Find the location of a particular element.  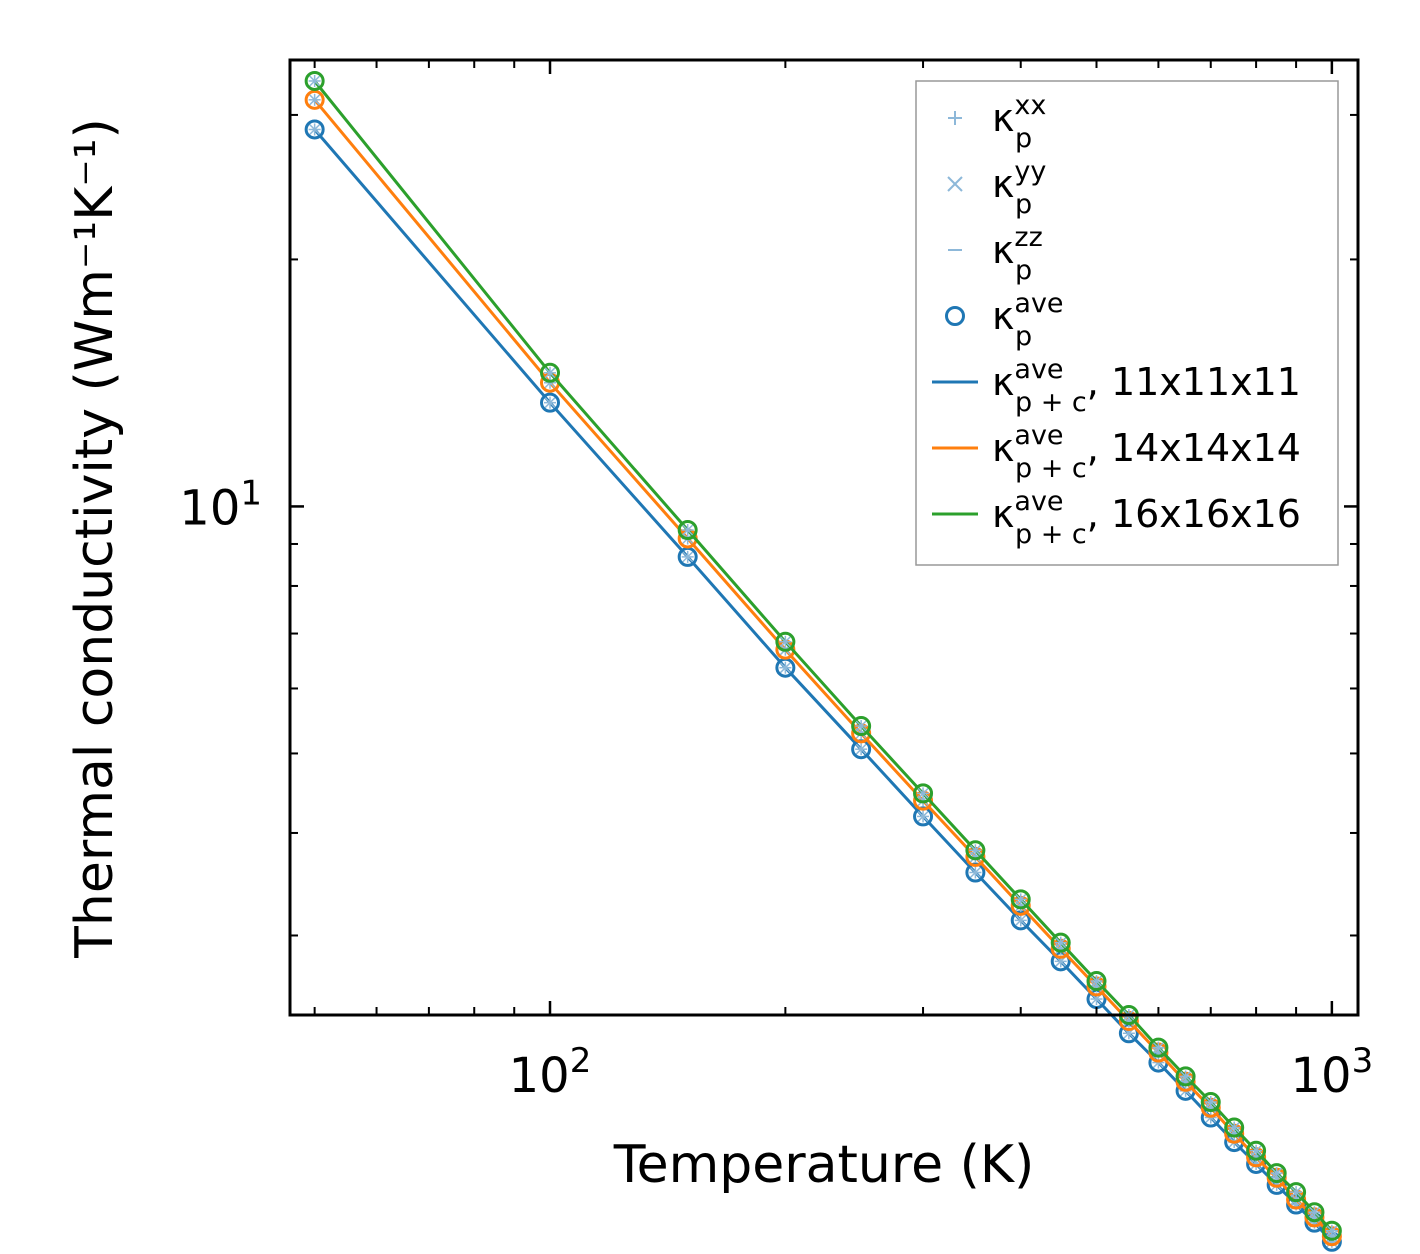

legend-entry: κxx p is located at coordinates (997, 122).